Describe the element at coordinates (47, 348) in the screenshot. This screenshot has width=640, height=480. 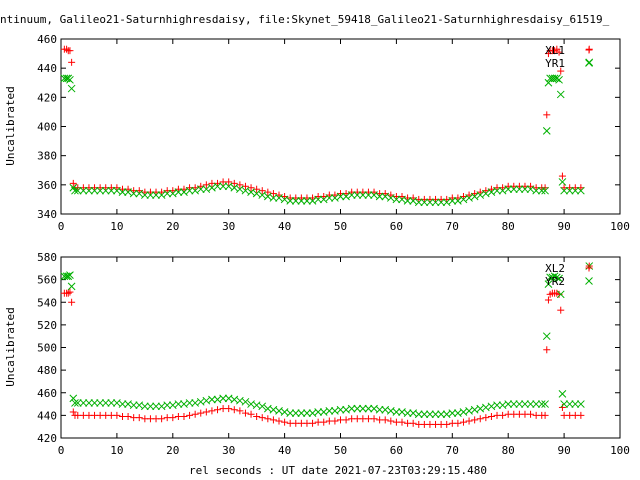
I see `y-tick-label: 500` at that location.